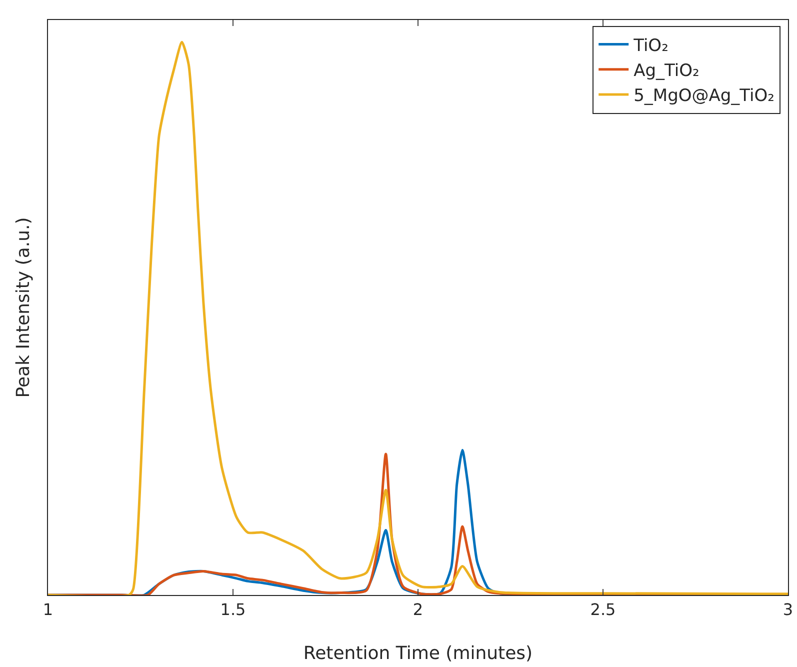 The width and height of the screenshot is (797, 667). I want to click on x-tick-label: 3, so click(788, 610).